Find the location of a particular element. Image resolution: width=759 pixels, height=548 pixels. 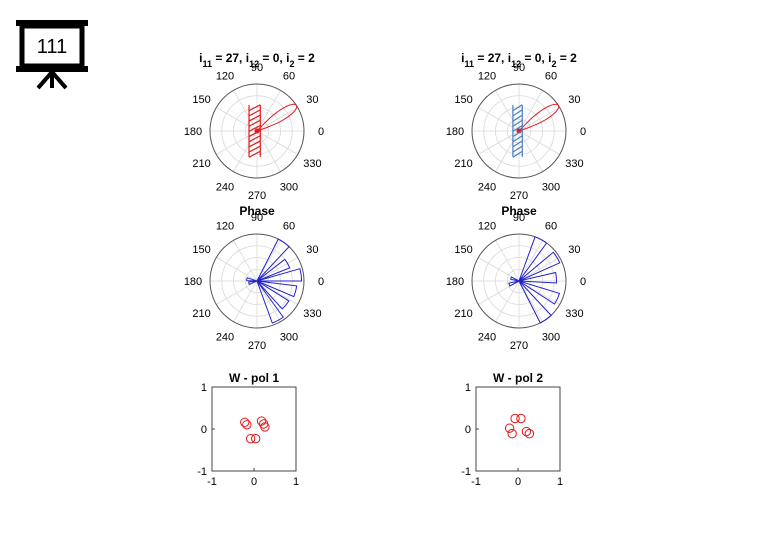

badge-label: 111 is located at coordinates (52, 47).